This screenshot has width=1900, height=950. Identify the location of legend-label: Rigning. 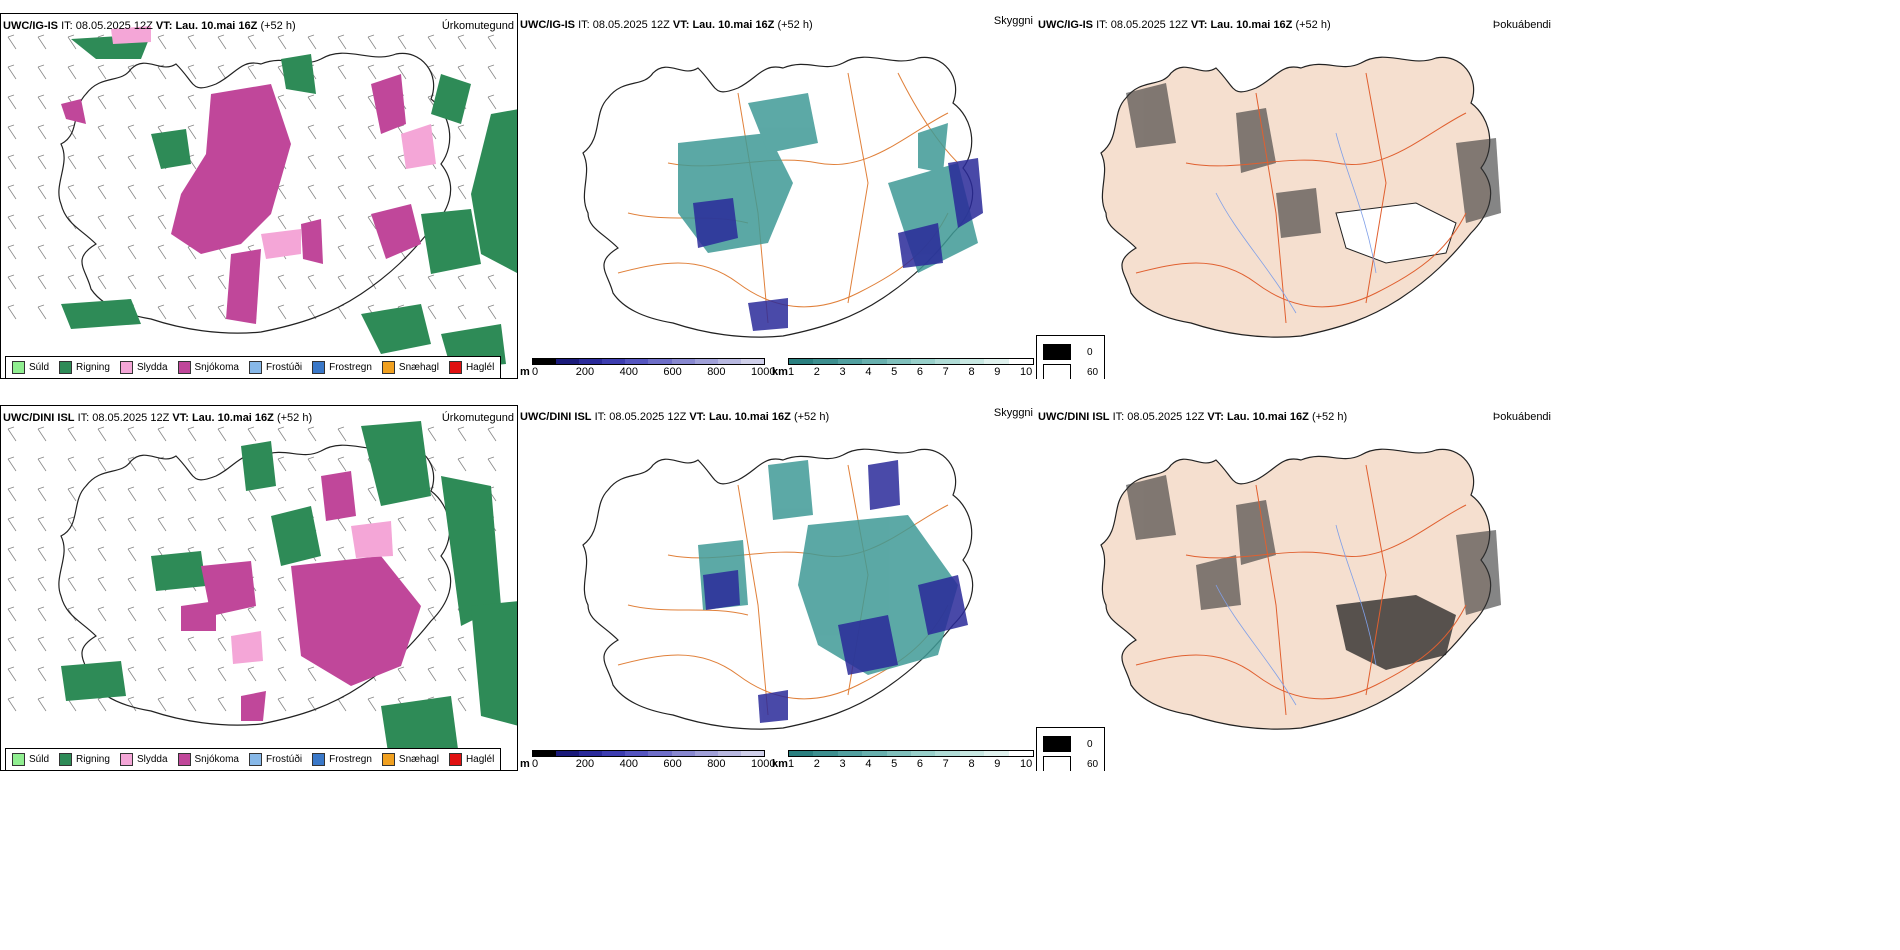
(93, 759).